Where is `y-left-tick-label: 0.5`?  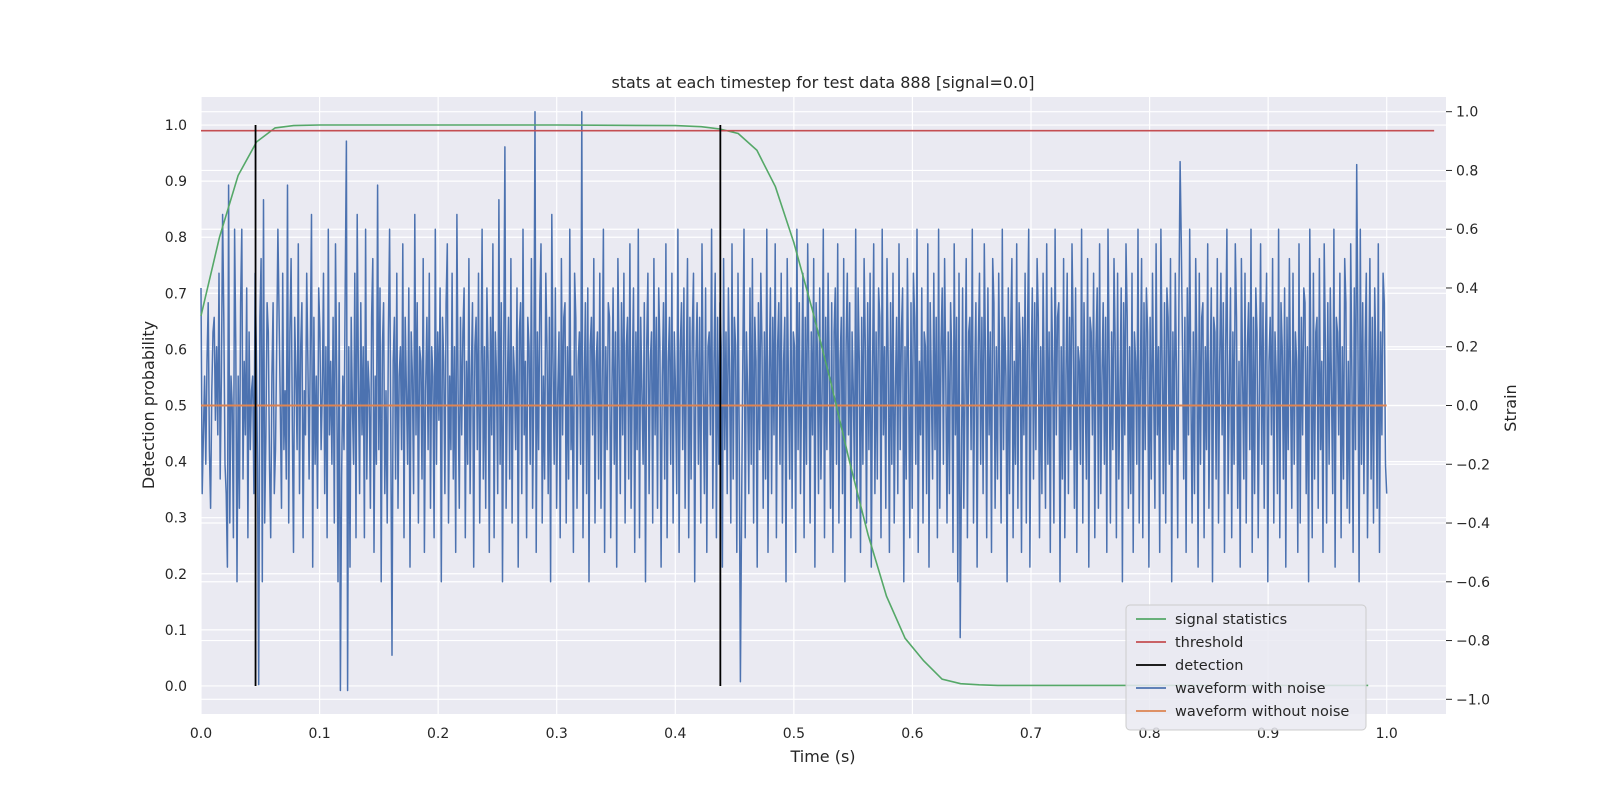
y-left-tick-label: 0.5 is located at coordinates (176, 407).